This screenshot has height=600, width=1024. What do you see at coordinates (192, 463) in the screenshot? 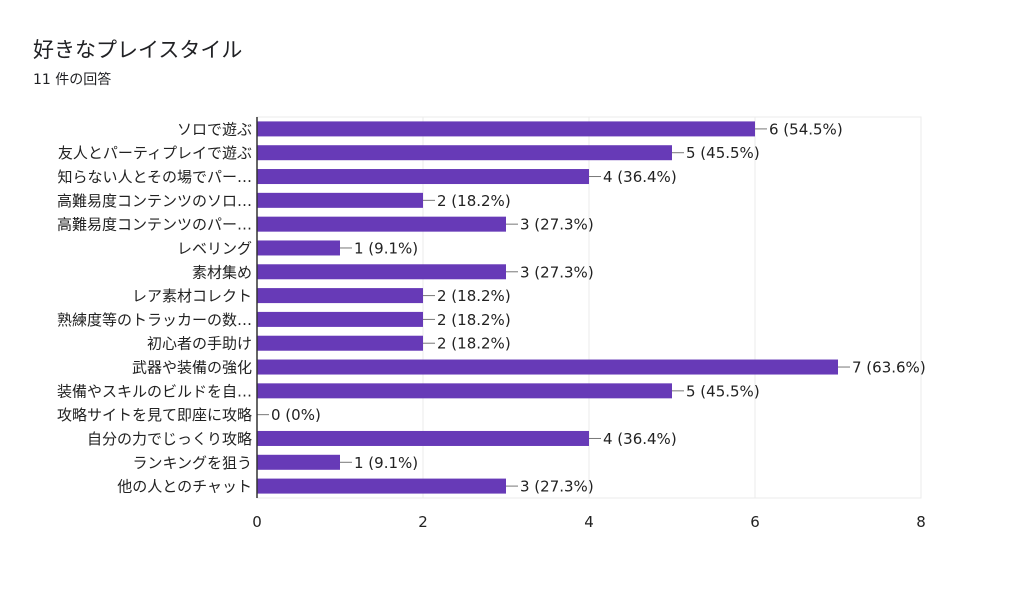
I see `category-label: ランキングを狙う` at bounding box center [192, 463].